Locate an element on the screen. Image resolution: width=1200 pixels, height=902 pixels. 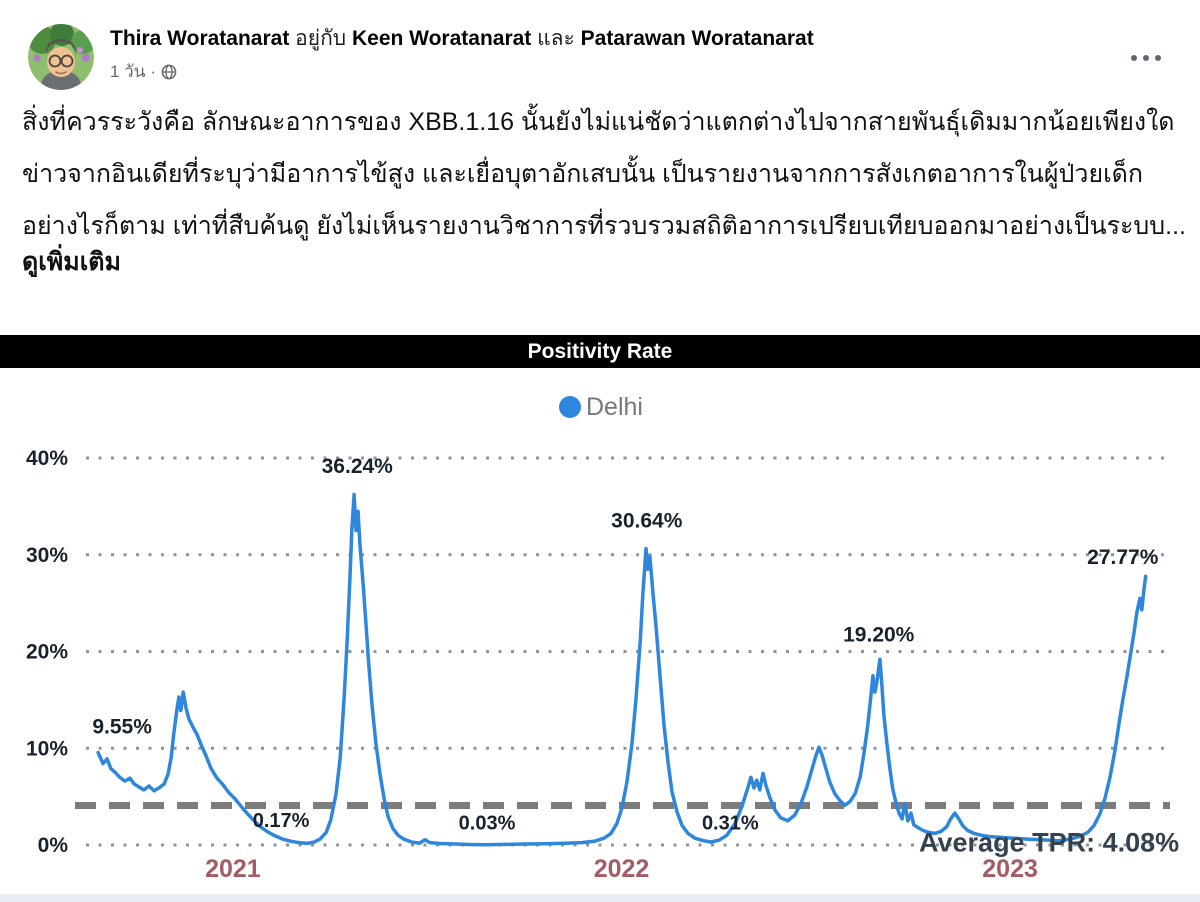
chart-annotation: 27.77% is located at coordinates (1123, 557).